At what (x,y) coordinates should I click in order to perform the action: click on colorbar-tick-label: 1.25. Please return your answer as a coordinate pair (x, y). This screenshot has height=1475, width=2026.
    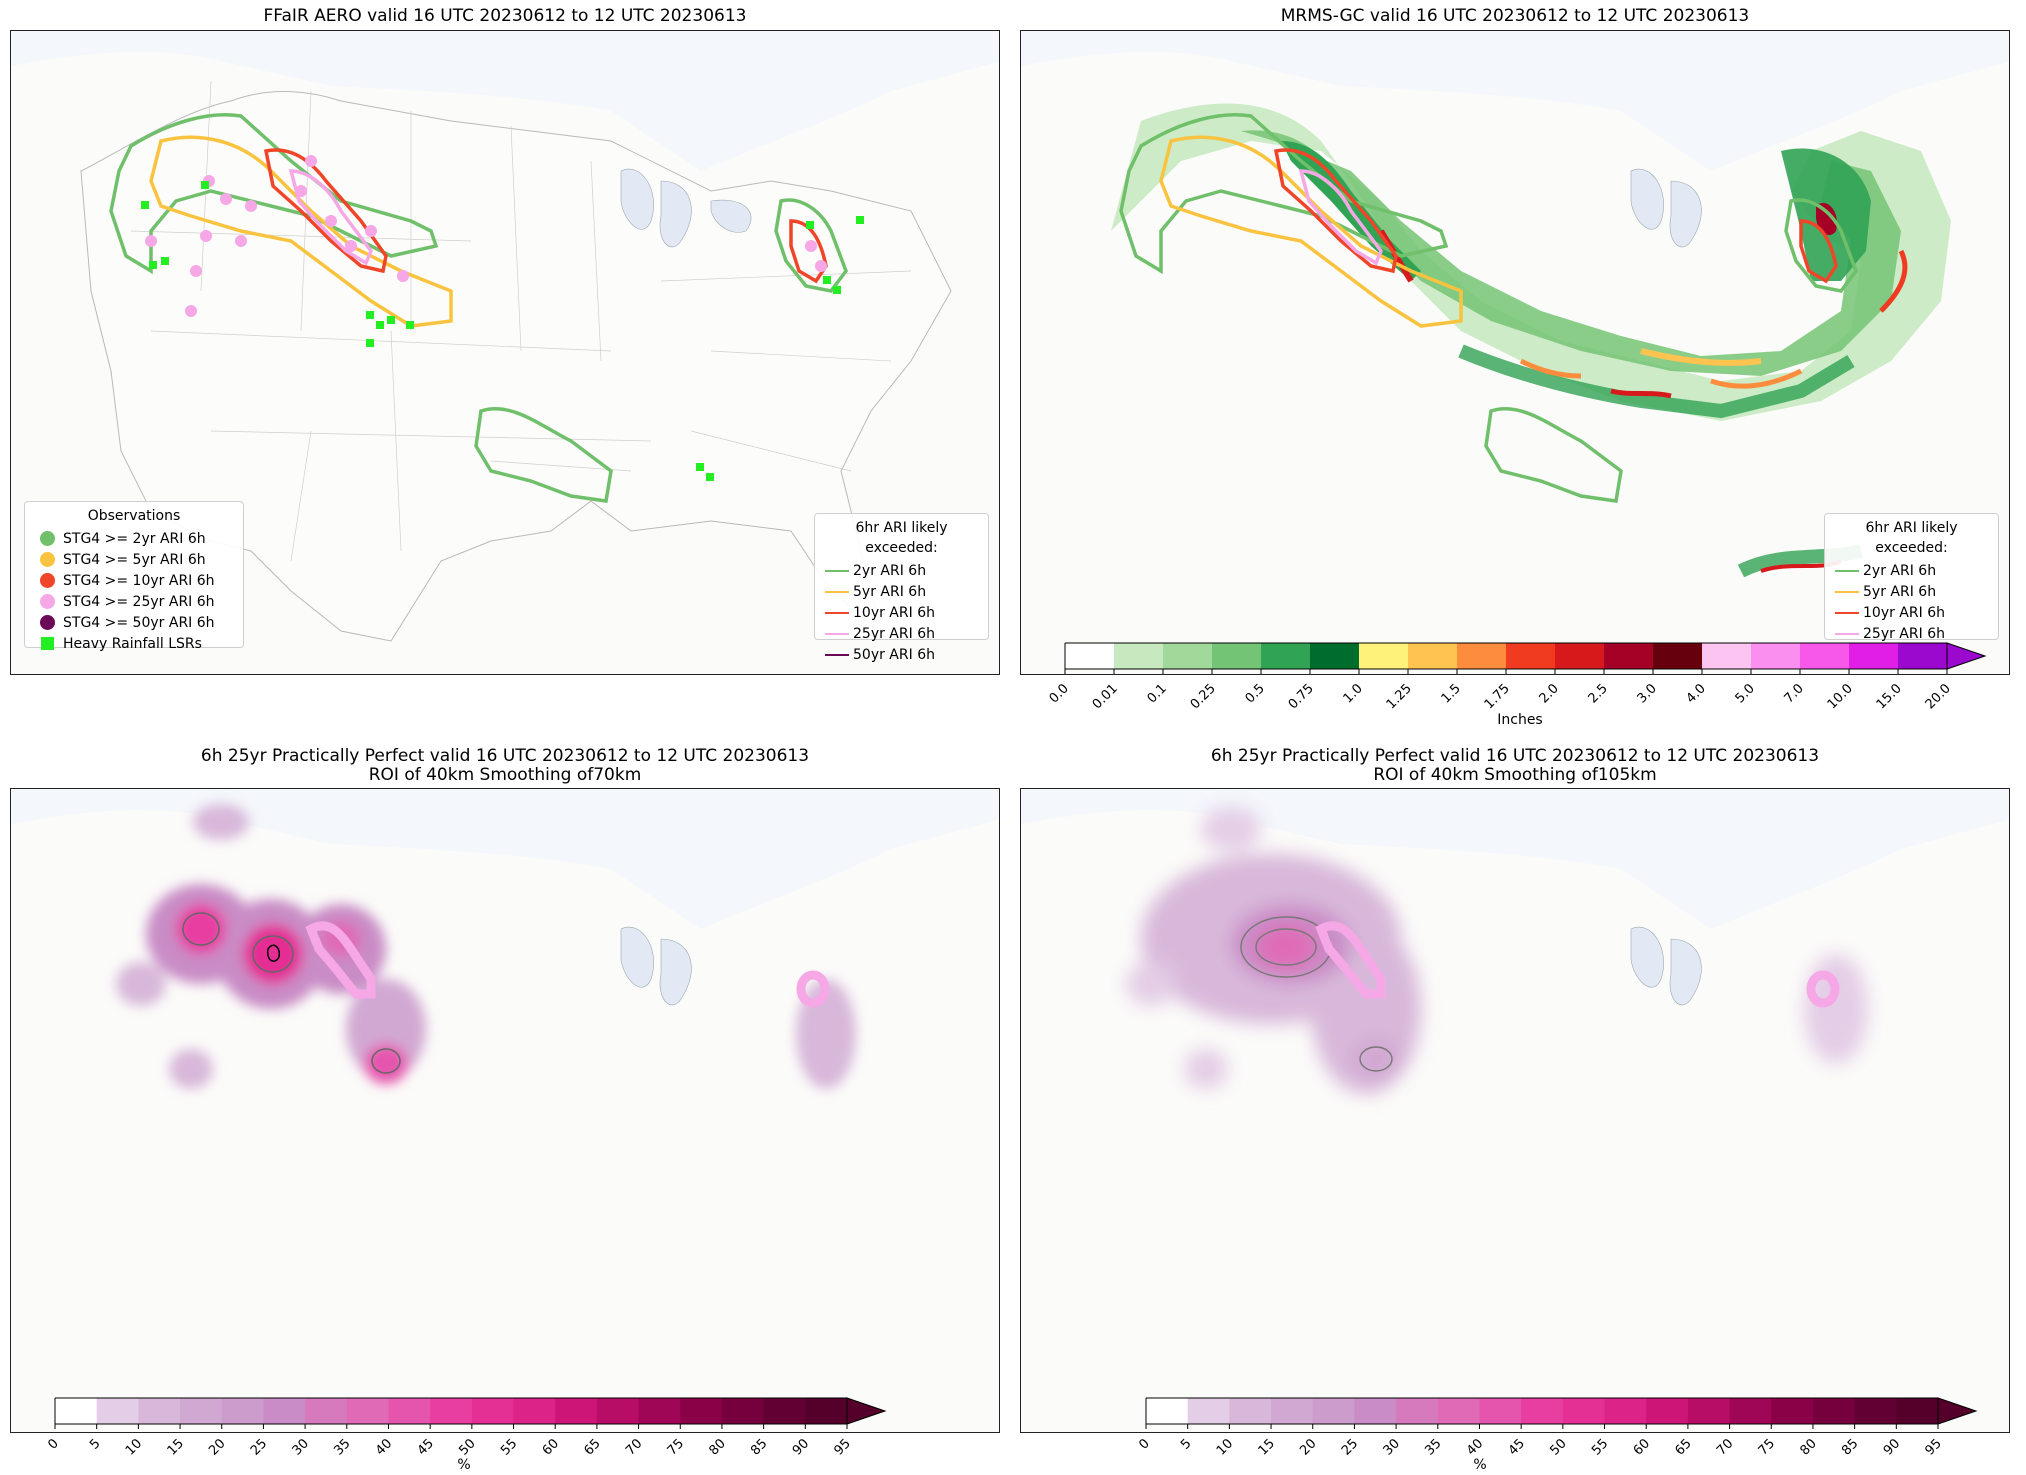
    Looking at the image, I should click on (1399, 696).